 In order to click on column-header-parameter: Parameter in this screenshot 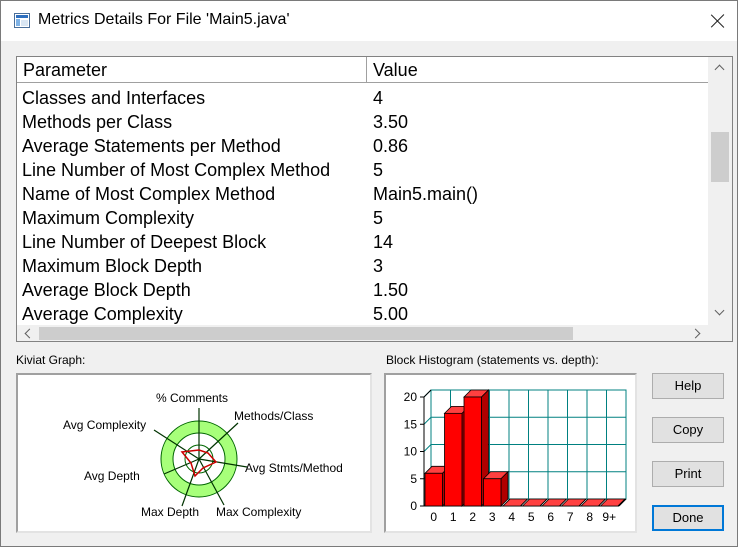, I will do `click(192, 69)`.